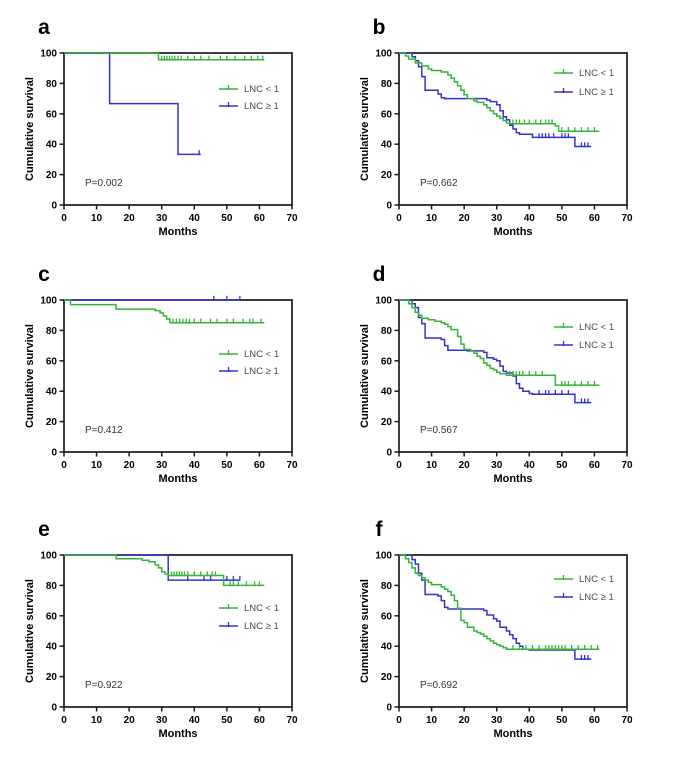  I want to click on x-tick-label: 50, so click(562, 465).